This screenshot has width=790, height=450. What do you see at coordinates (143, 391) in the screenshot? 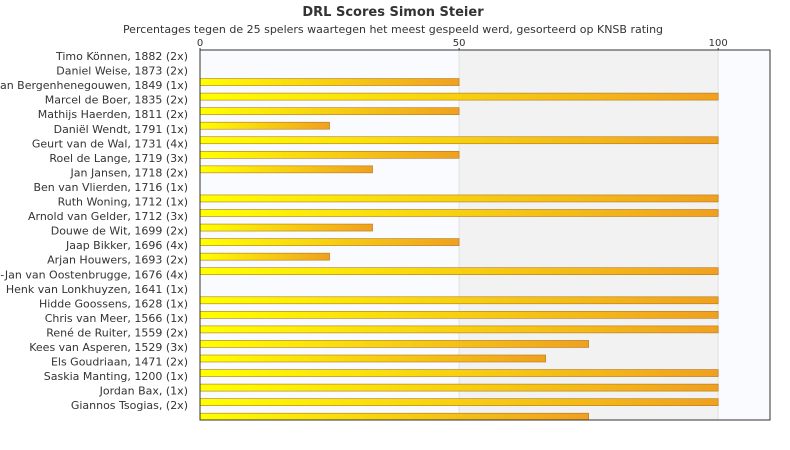
I see `category-label: Jordan Bax, (1x)` at bounding box center [143, 391].